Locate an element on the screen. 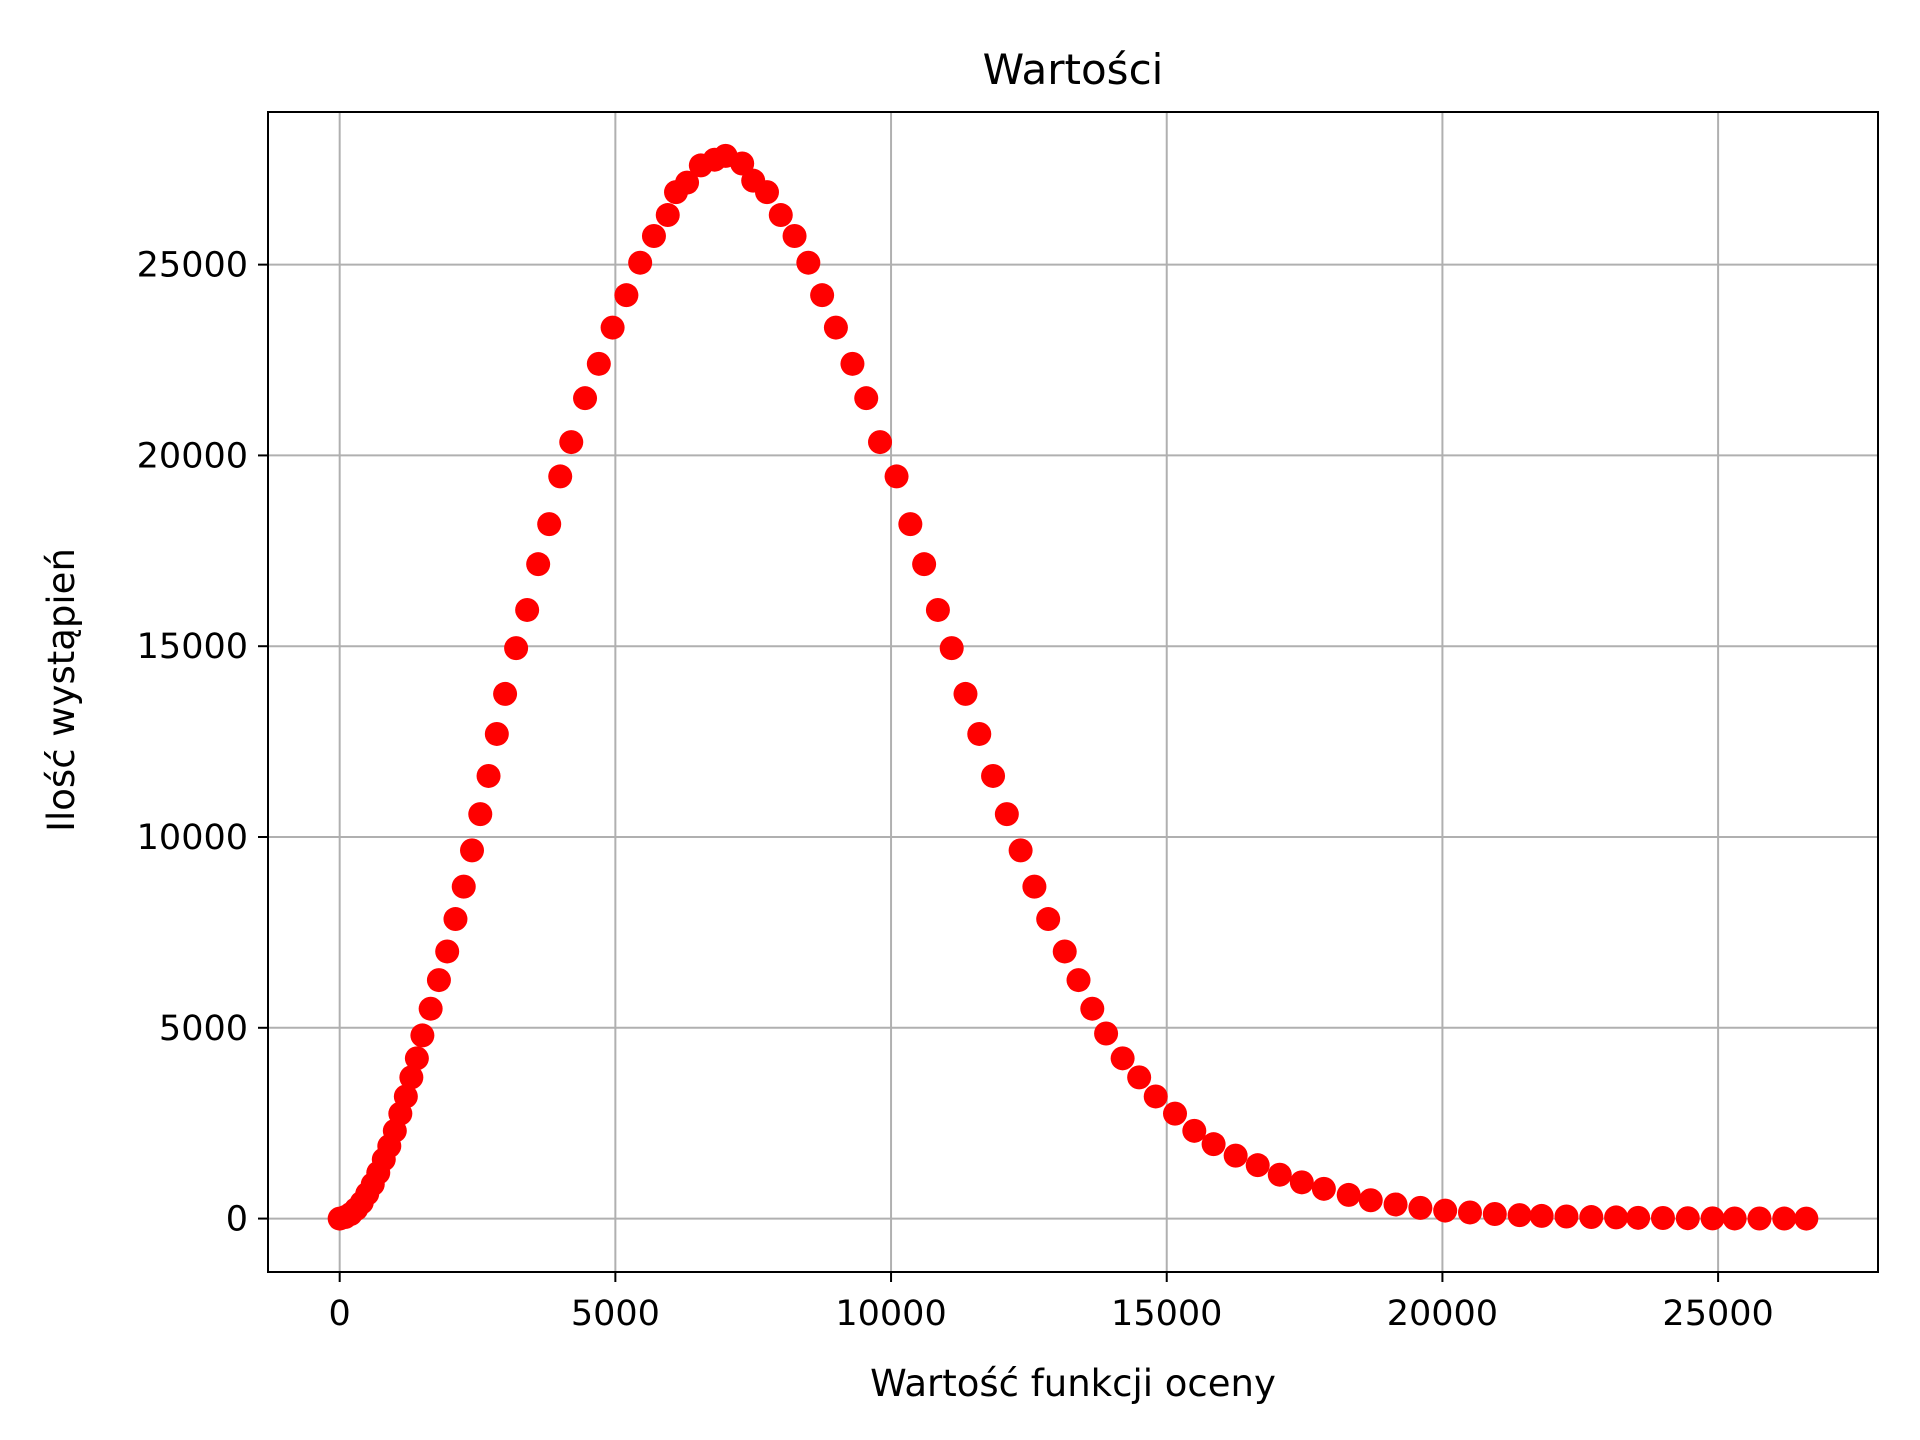  y-tick-label: 0 is located at coordinates (237, 1220).